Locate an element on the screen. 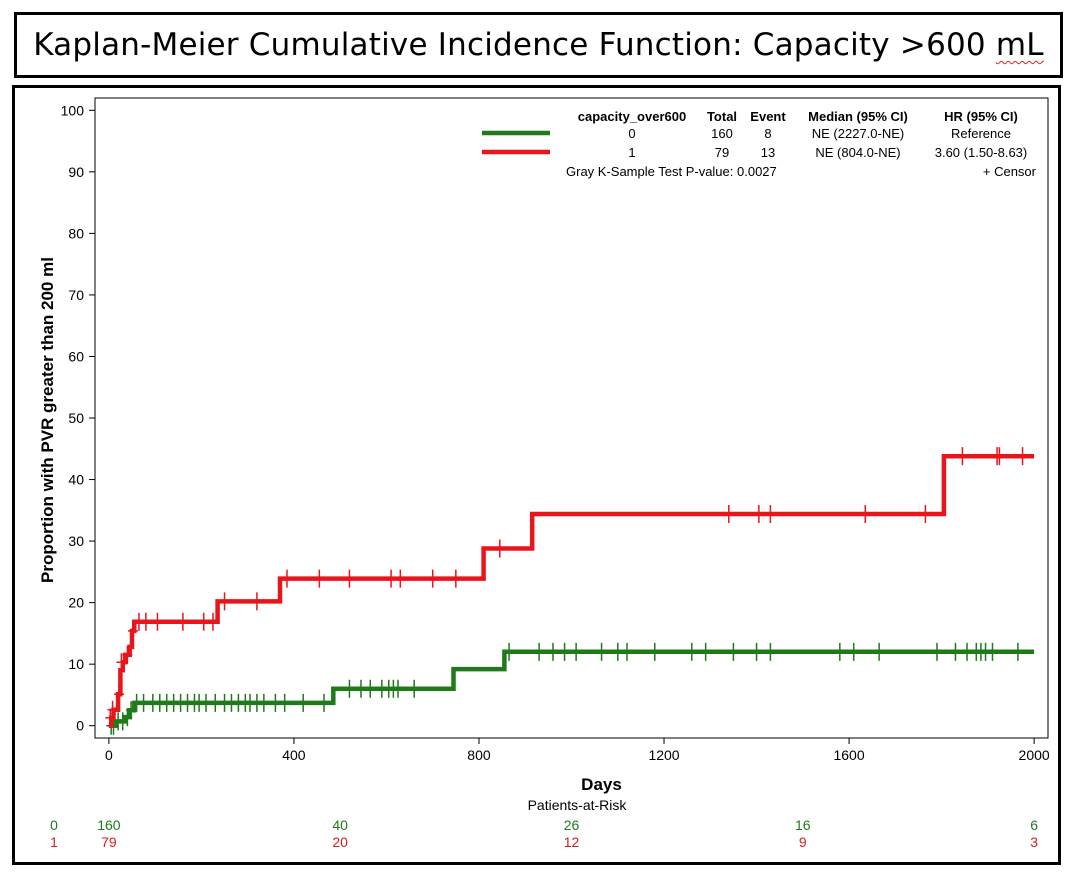 The height and width of the screenshot is (885, 1080). y-tick-label: 30 is located at coordinates (76, 541).